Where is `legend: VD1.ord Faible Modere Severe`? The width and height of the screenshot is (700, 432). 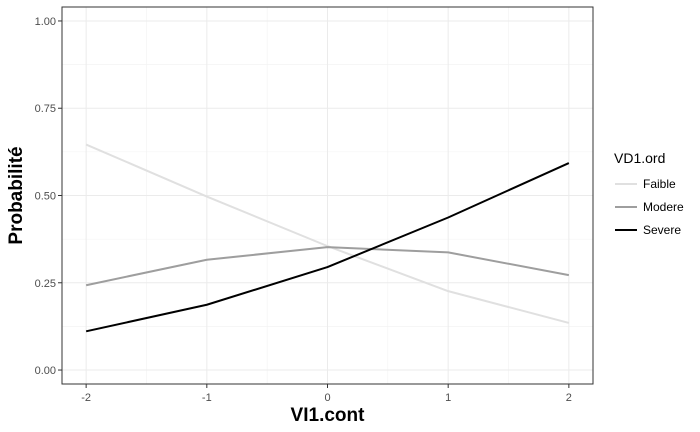
legend: VD1.ord Faible Modere Severe is located at coordinates (649, 193).